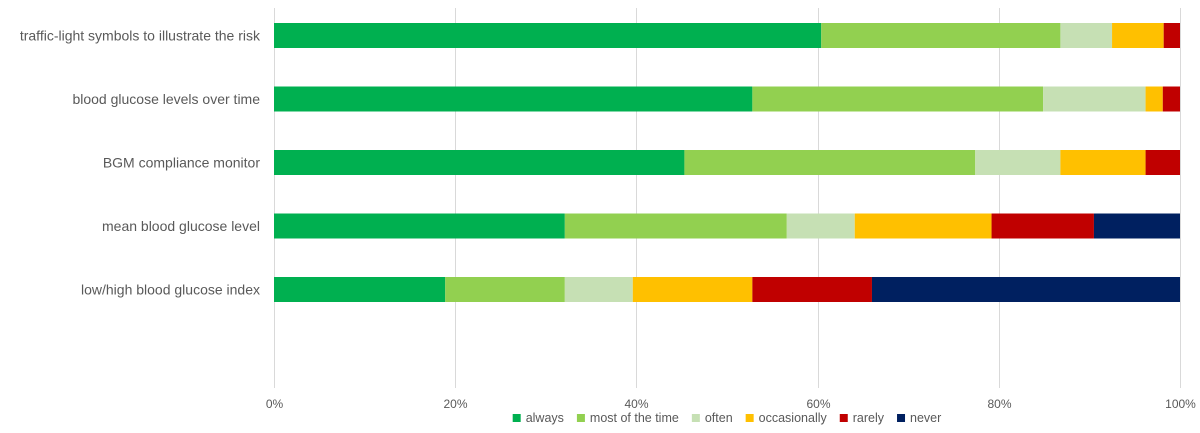 This screenshot has width=1200, height=433. I want to click on legend-label: always, so click(545, 418).